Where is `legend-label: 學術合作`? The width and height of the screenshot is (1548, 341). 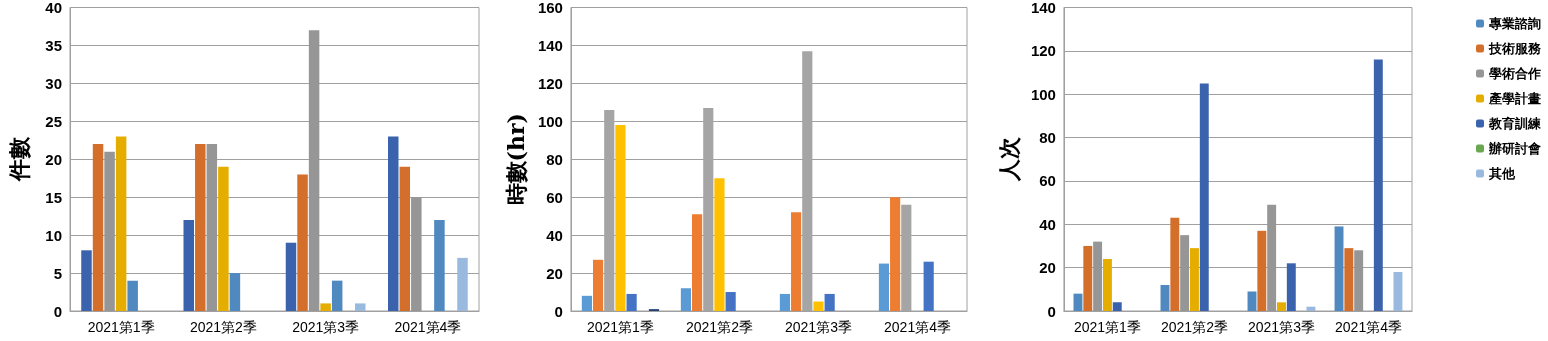
legend-label: 學術合作 is located at coordinates (1515, 73).